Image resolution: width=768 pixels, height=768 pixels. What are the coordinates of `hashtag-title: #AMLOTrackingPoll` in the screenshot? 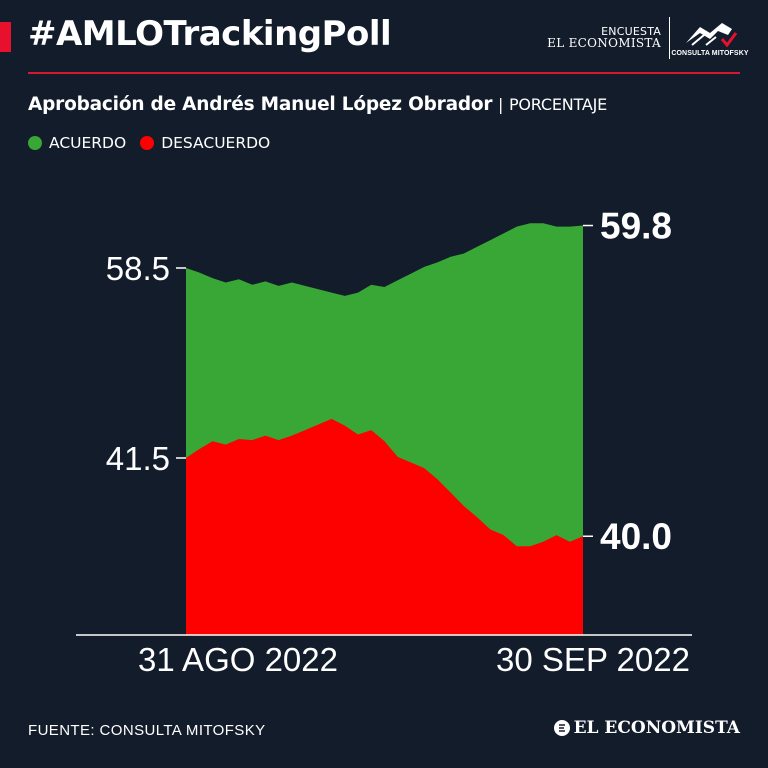 It's located at (210, 34).